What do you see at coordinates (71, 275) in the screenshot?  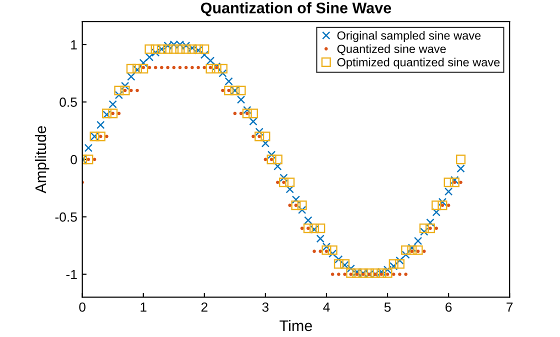 I see `y-tick-label: -1` at bounding box center [71, 275].